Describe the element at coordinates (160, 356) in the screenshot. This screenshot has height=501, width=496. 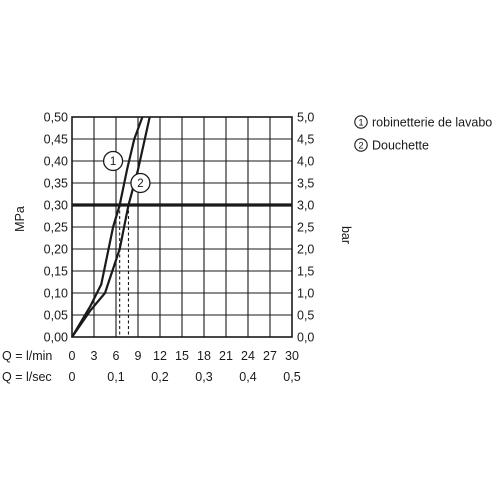
I see `x-tick-lmin: 12` at that location.